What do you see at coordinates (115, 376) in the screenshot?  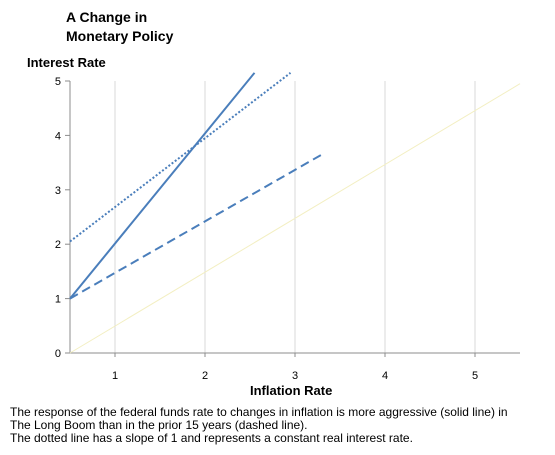 I see `x-tick-label: 1` at bounding box center [115, 376].